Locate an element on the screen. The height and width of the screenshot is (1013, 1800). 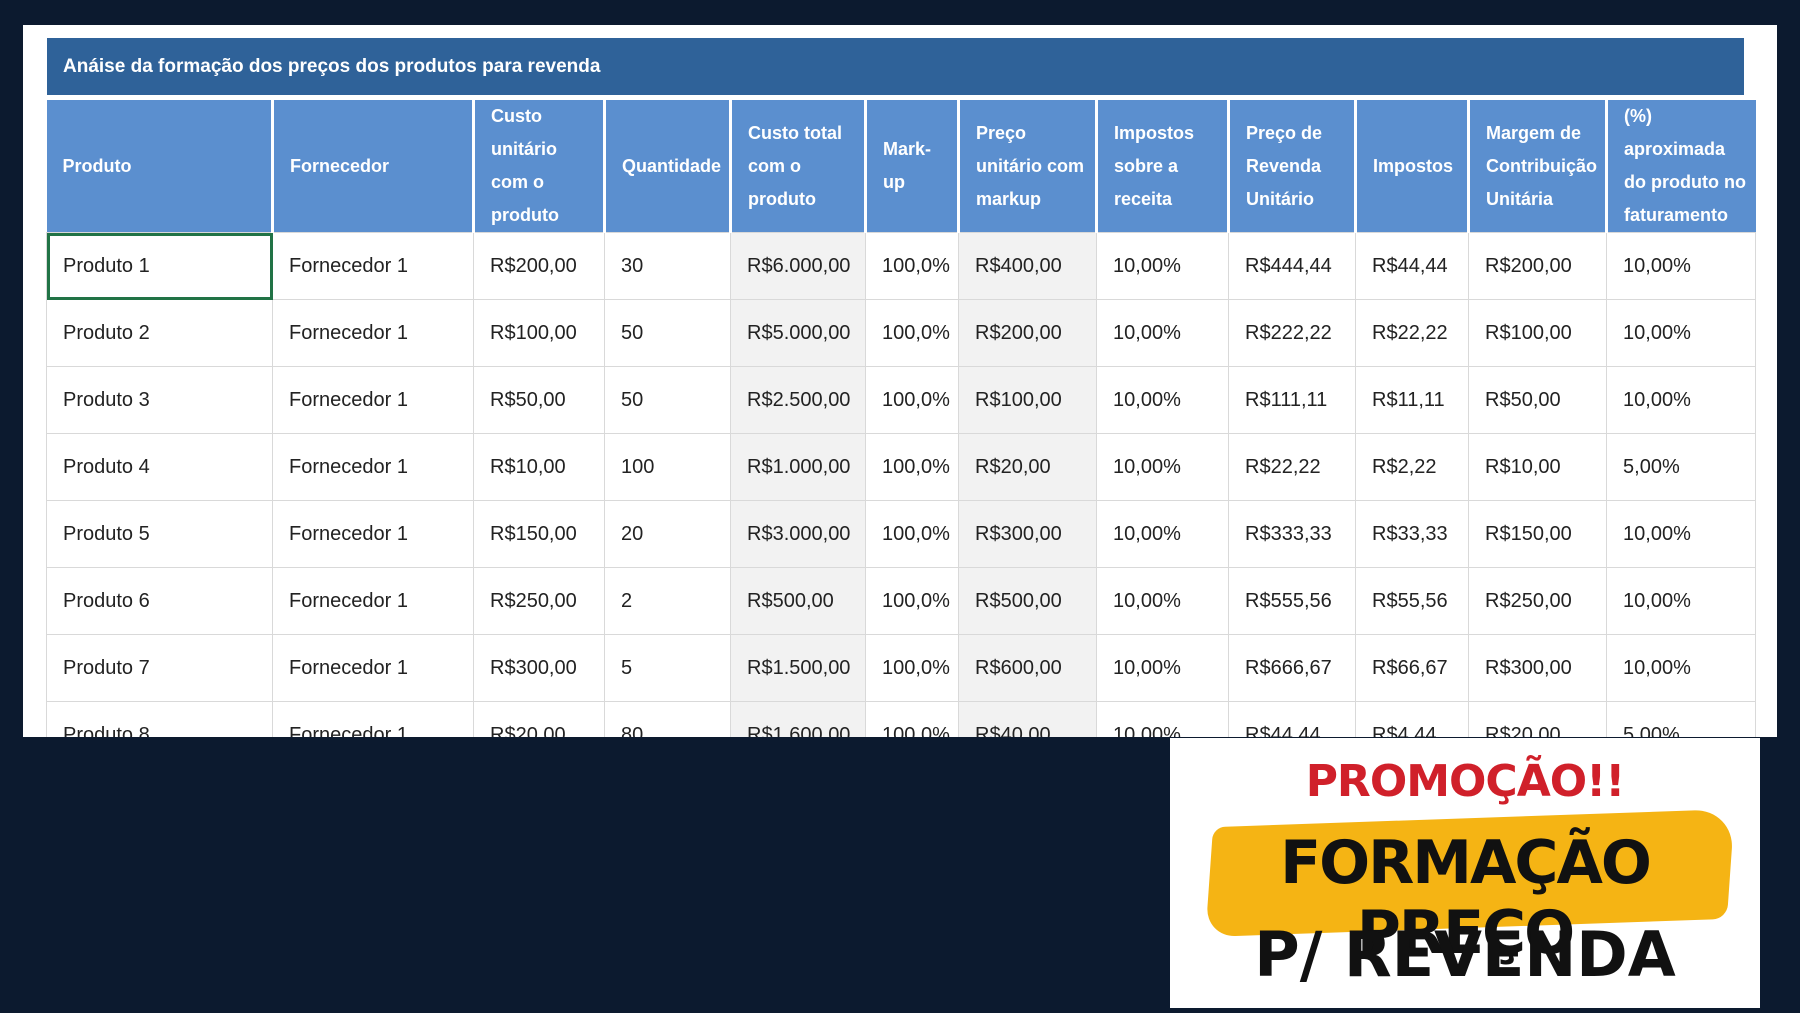
table-cell: R$2,22 is located at coordinates (1412, 467).